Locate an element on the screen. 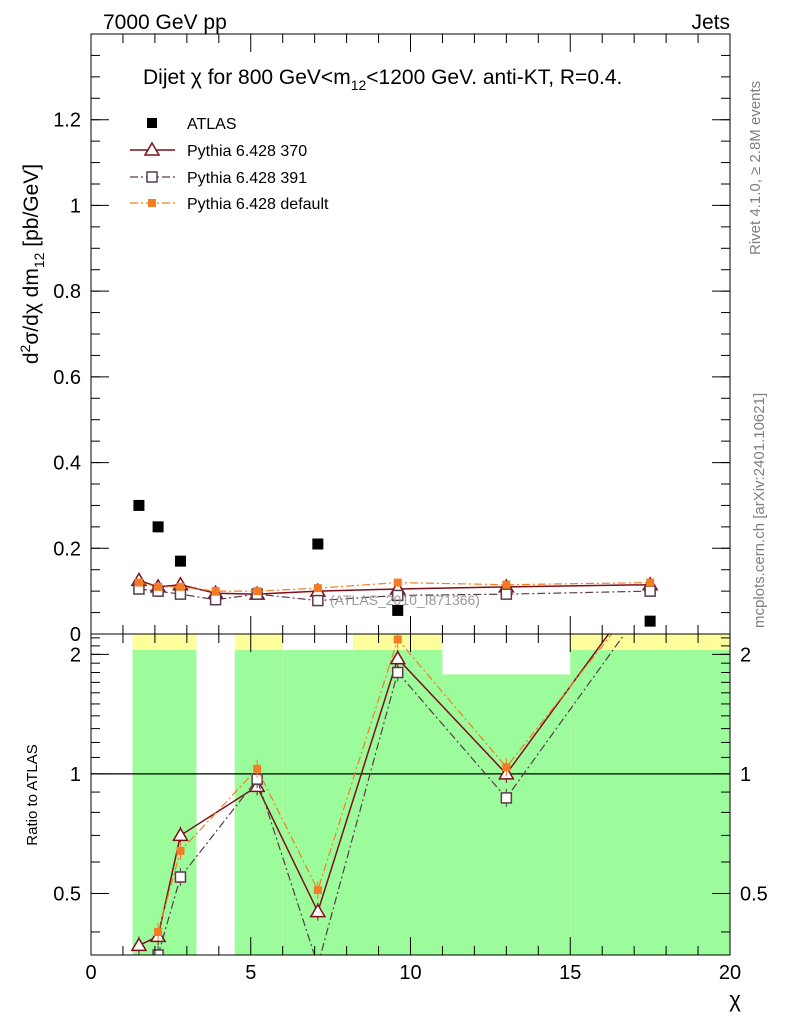 Image resolution: width=786 pixels, height=1024 pixels. analysis-watermark: (ATLAS_2010_I871366) is located at coordinates (405, 600).